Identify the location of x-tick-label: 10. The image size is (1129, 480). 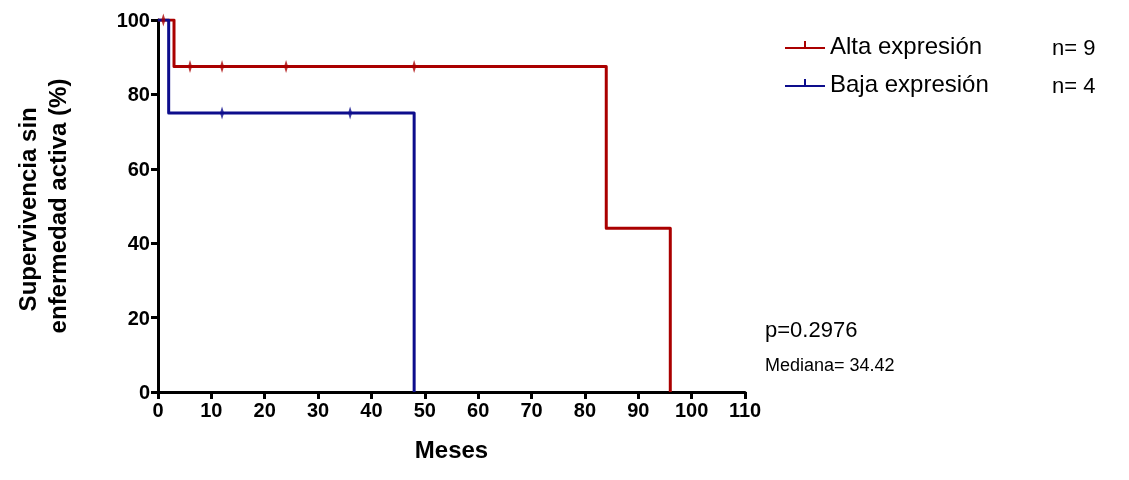
(211, 410).